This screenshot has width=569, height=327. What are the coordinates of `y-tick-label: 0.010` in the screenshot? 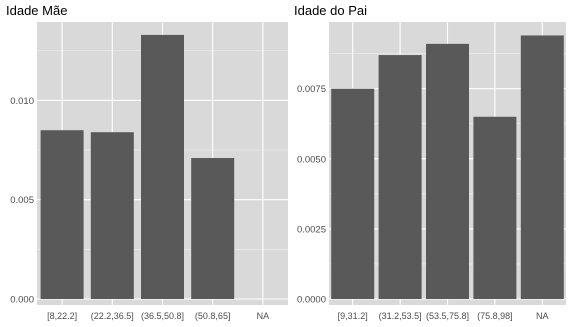 It's located at (22, 101).